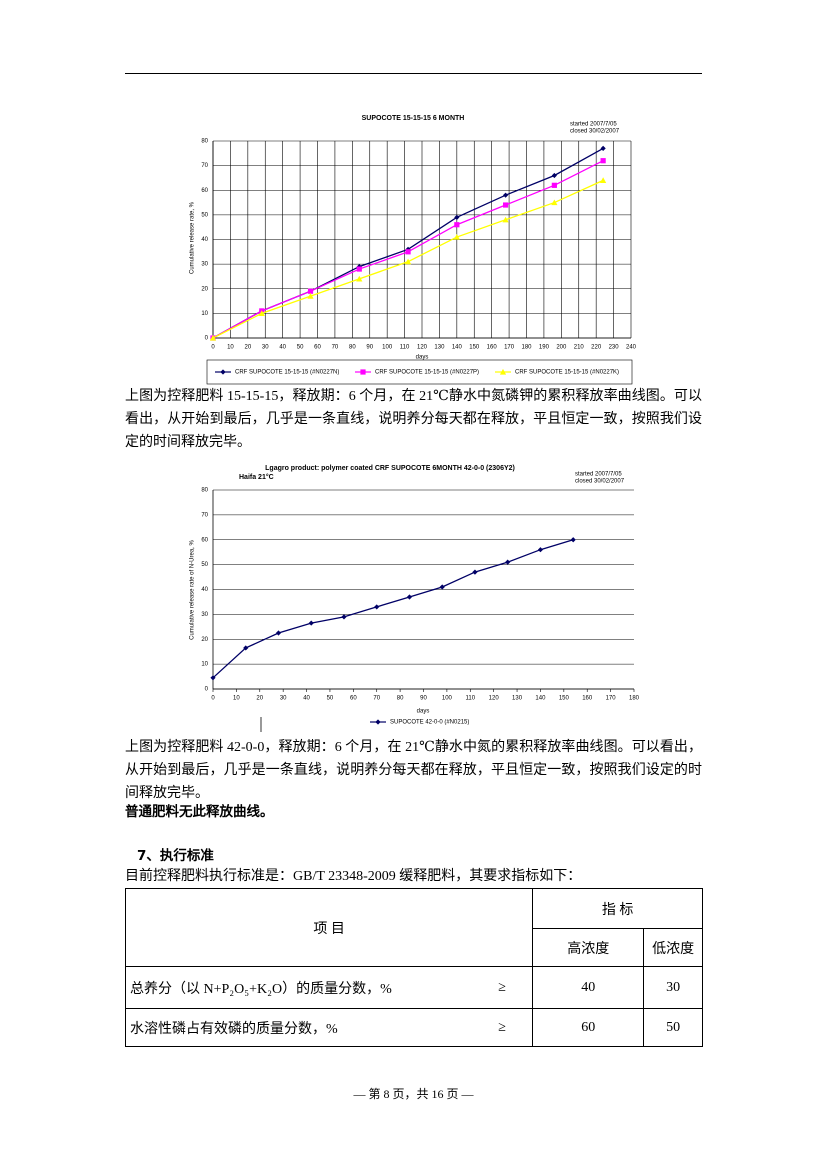  What do you see at coordinates (588, 947) in the screenshot?
I see `header-cell: 高浓度` at bounding box center [588, 947].